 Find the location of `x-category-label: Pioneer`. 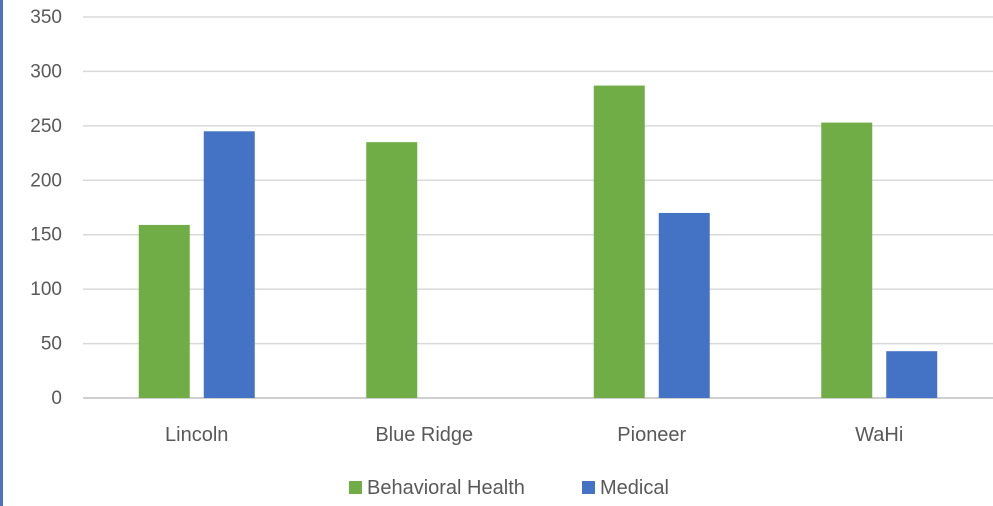

x-category-label: Pioneer is located at coordinates (651, 435).